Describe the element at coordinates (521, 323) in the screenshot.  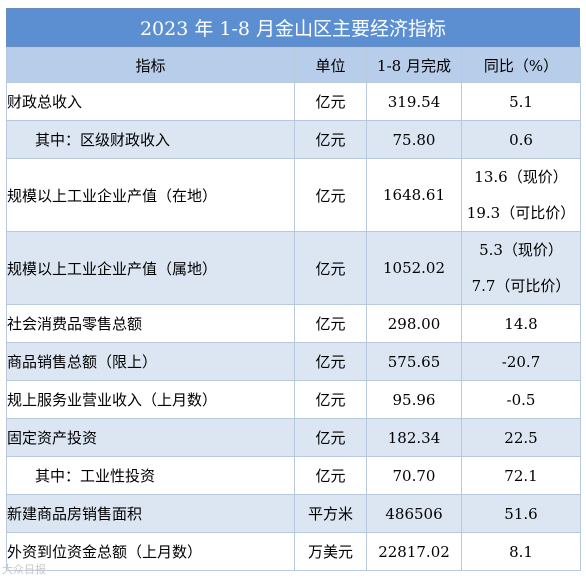
I see `row-yoy: 14.8` at that location.